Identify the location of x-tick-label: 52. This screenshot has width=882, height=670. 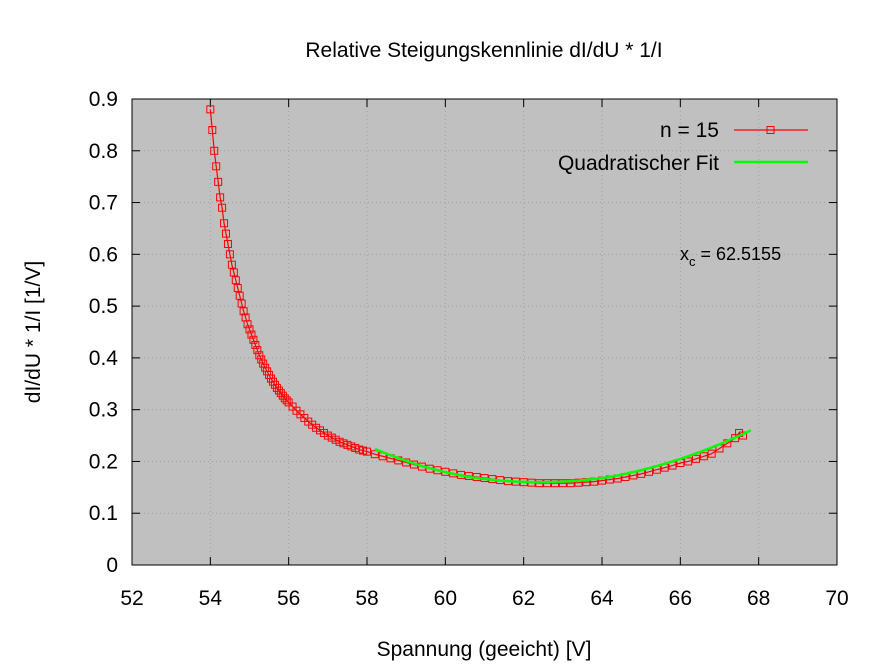
(131, 598).